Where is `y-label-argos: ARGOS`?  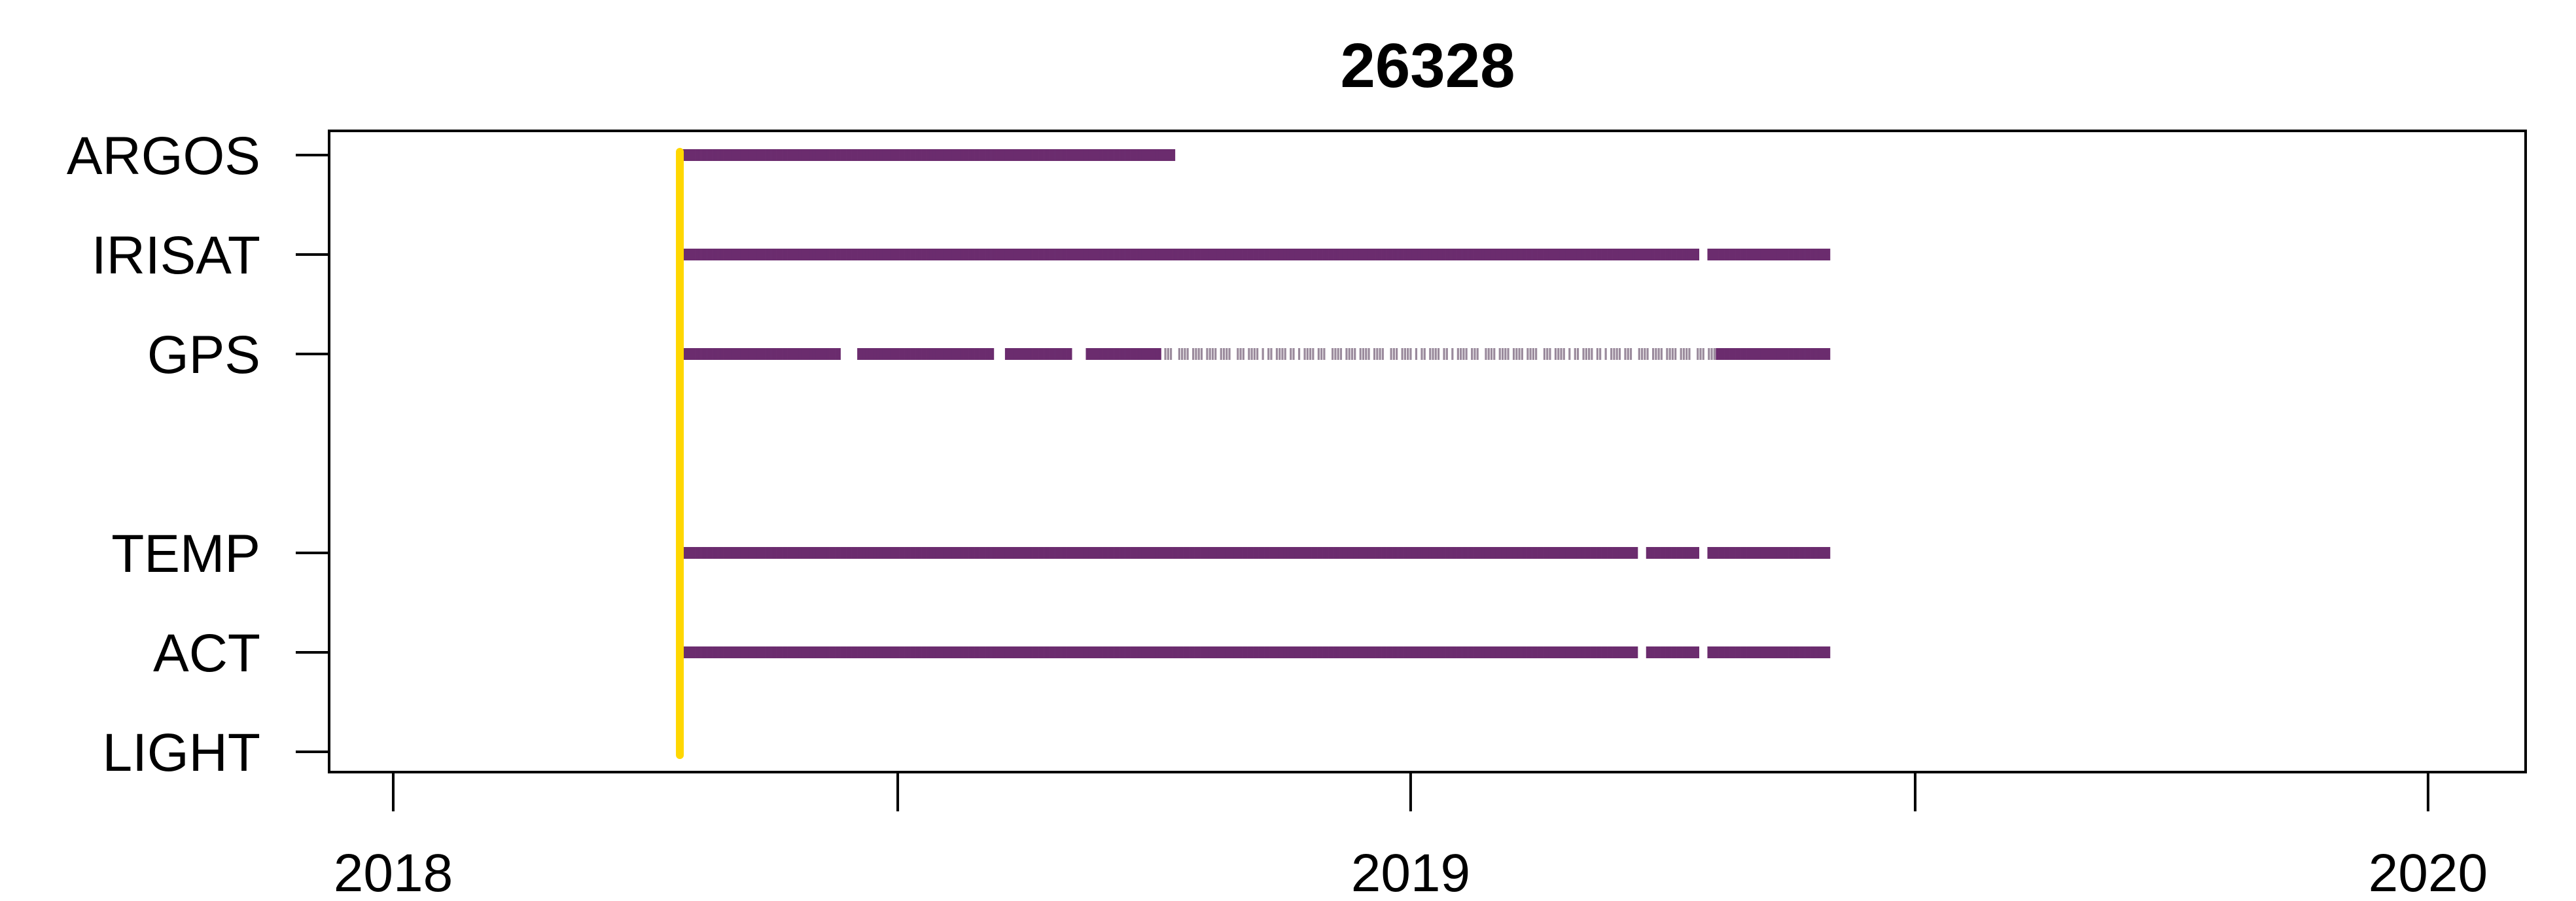
y-label-argos: ARGOS is located at coordinates (163, 156).